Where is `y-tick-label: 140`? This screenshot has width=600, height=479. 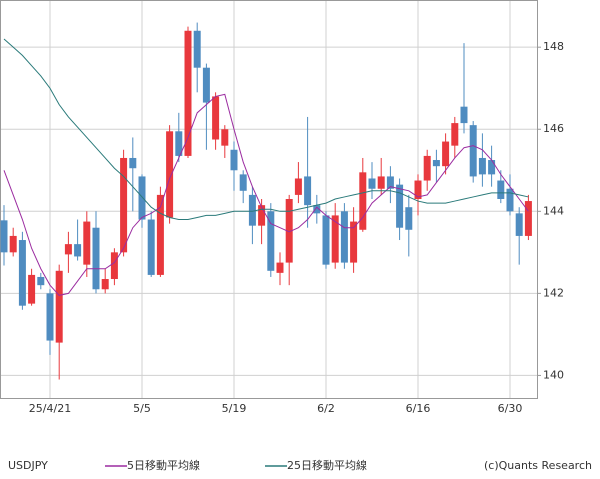
y-tick-label: 140 is located at coordinates (553, 374).